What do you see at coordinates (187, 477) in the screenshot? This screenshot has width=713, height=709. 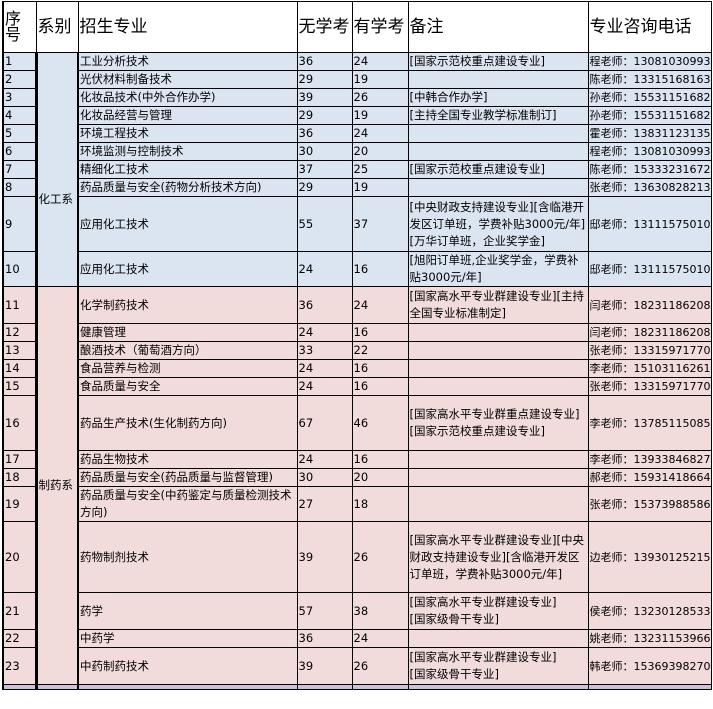 I see `major-cell: 药品质量与安全(药品质量与监督管理)` at bounding box center [187, 477].